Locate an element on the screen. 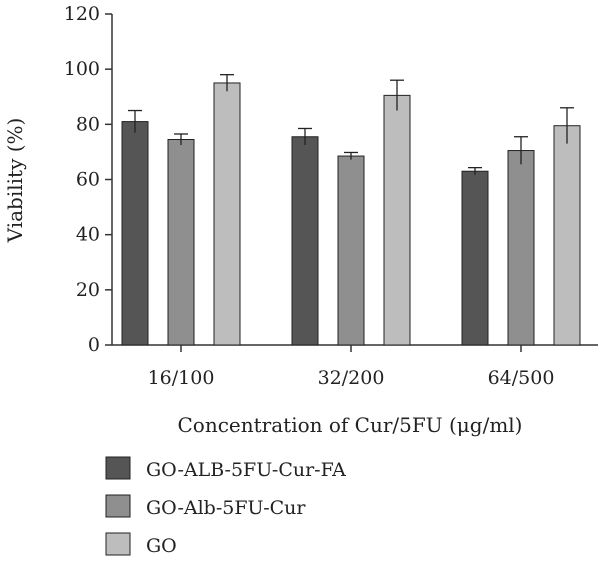 The height and width of the screenshot is (563, 600). legend: GO-ALB-5FU-Cur-FA GO-Alb-5FU-Cur GO is located at coordinates (225, 506).